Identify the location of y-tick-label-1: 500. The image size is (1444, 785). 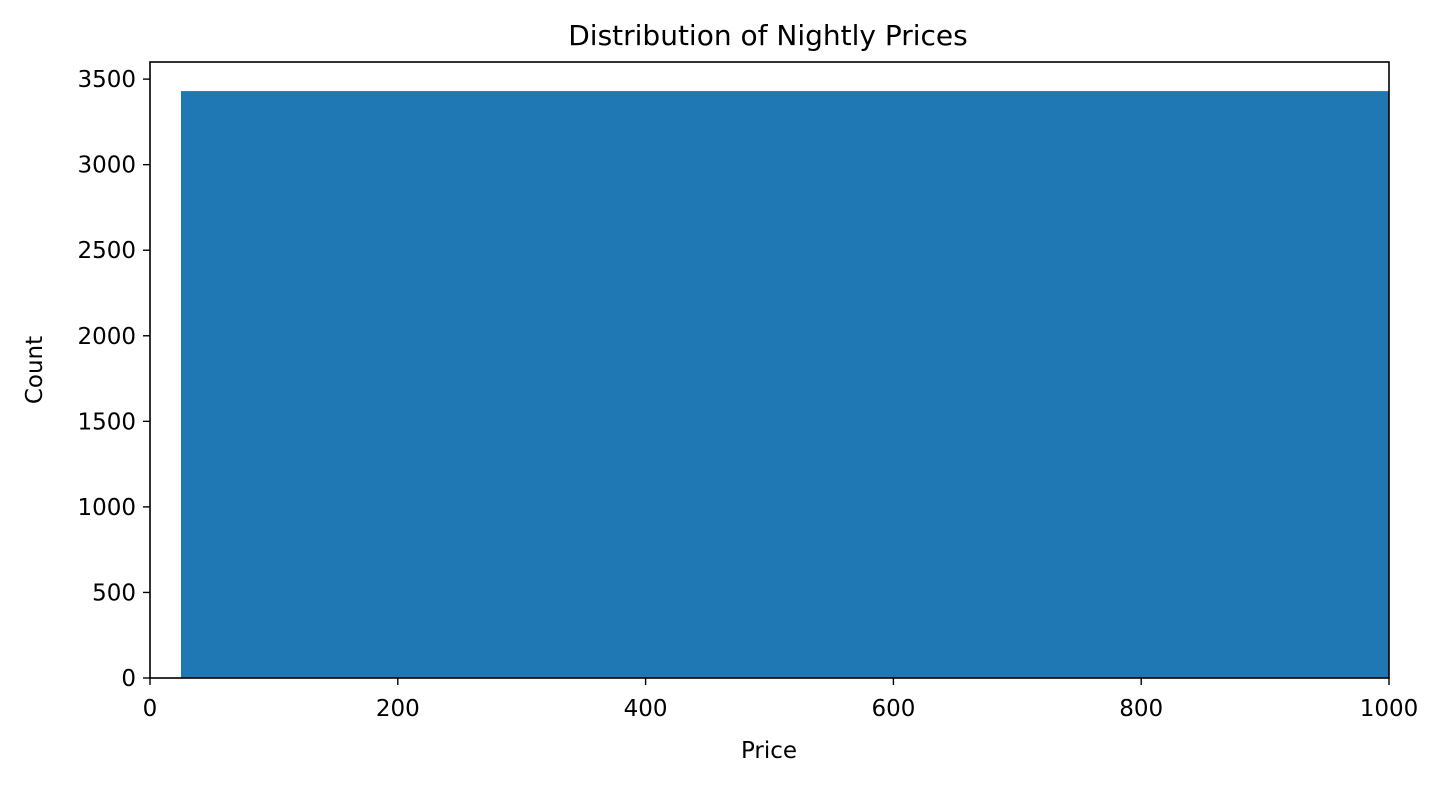
(114, 593).